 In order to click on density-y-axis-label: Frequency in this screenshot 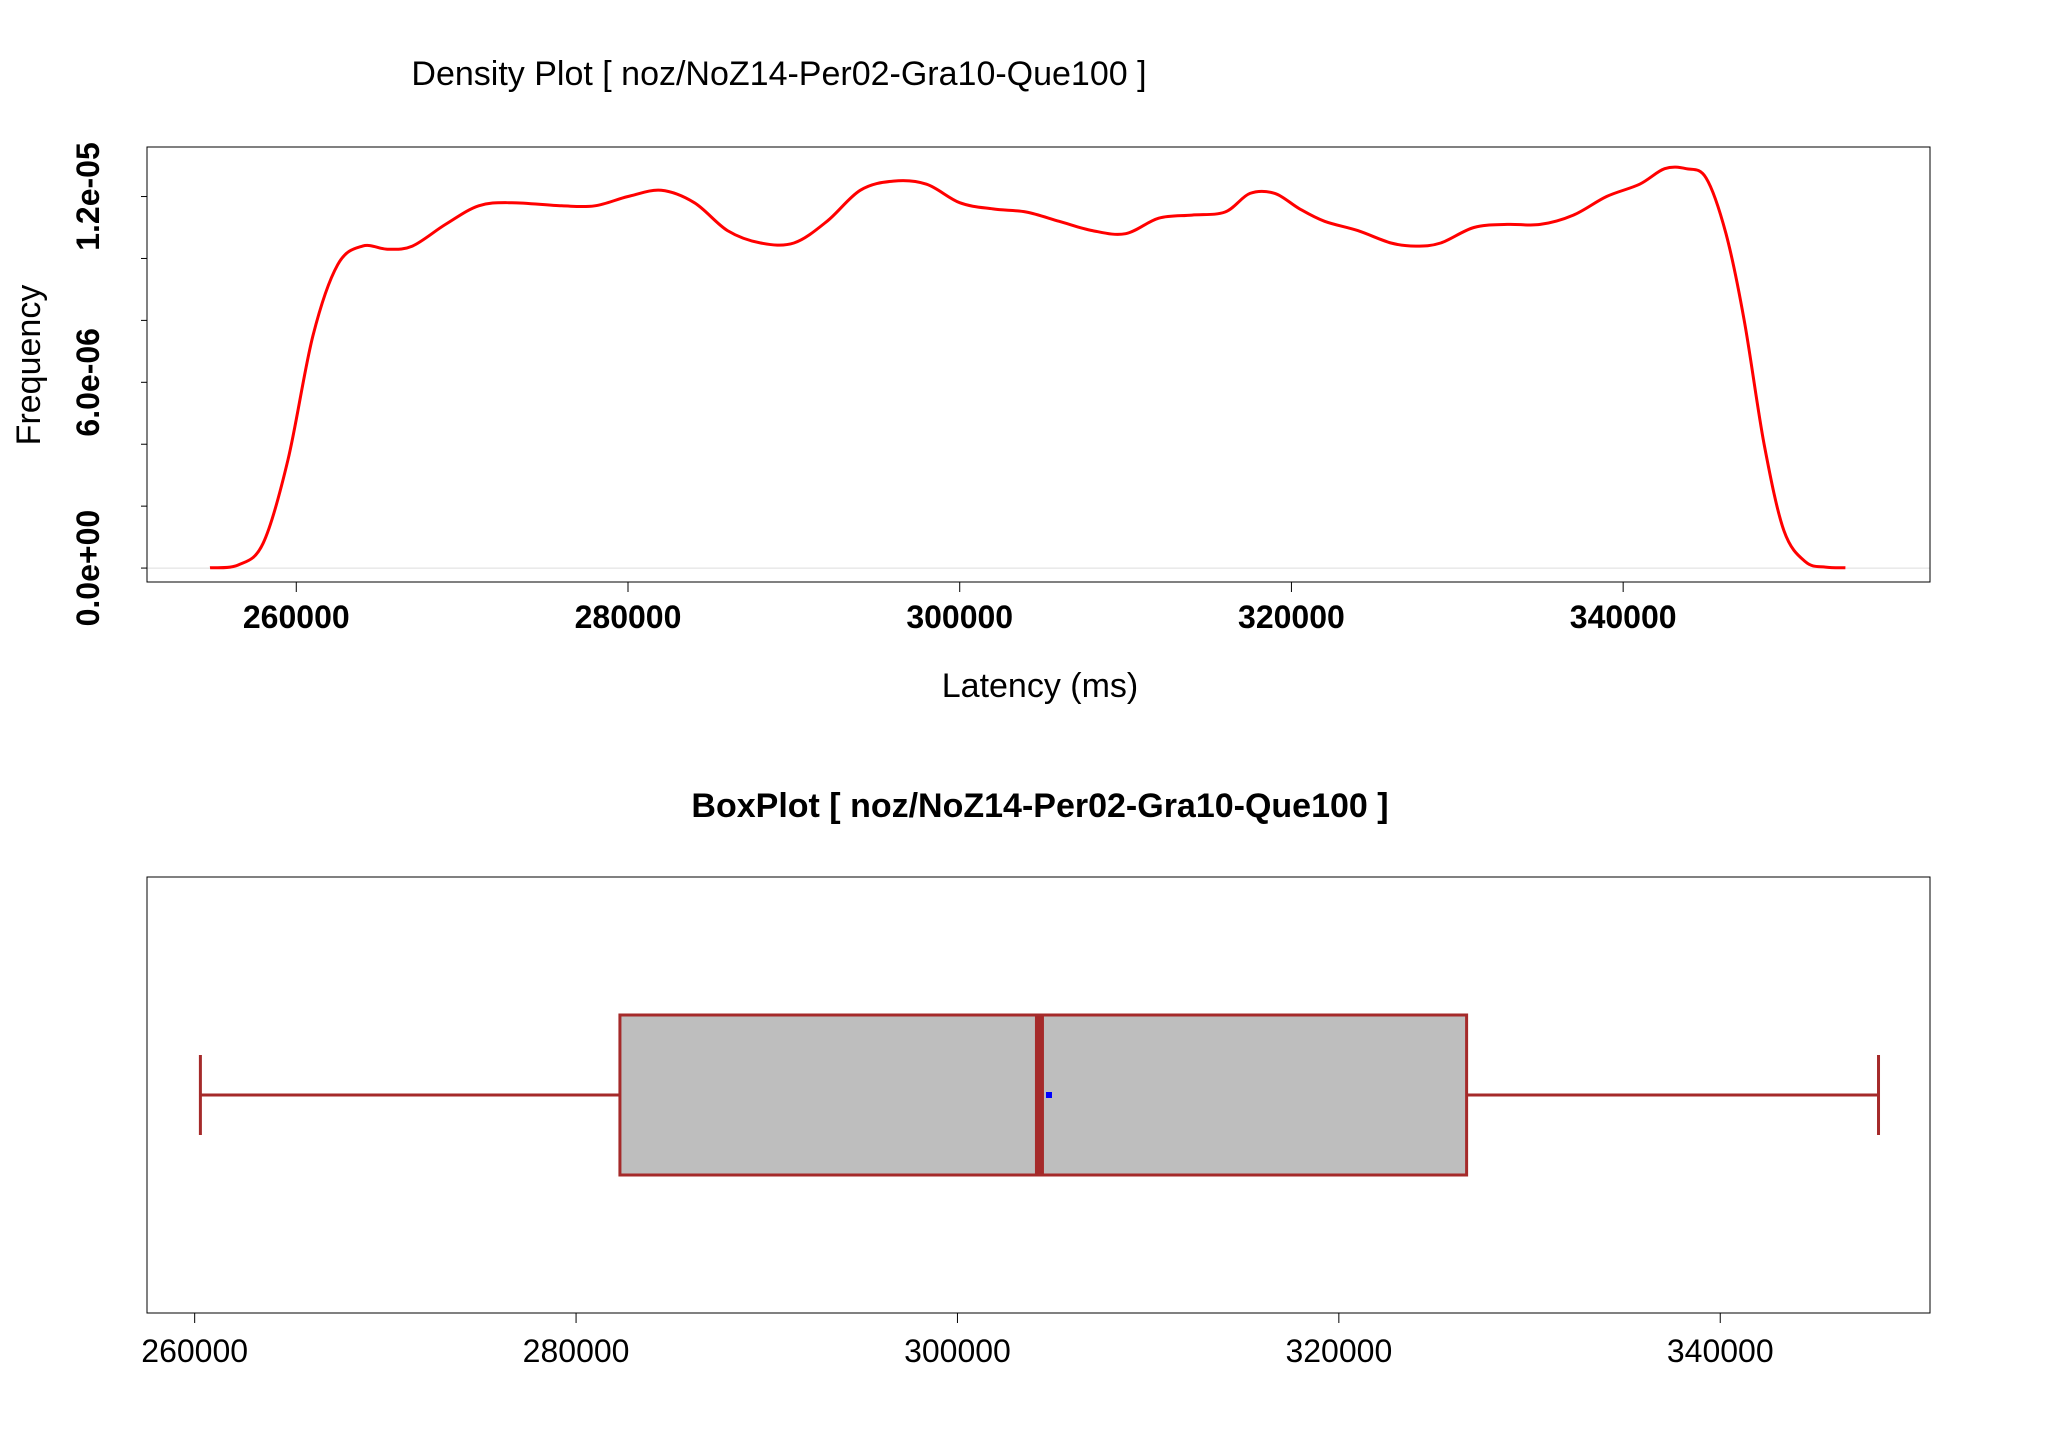, I will do `click(29, 365)`.